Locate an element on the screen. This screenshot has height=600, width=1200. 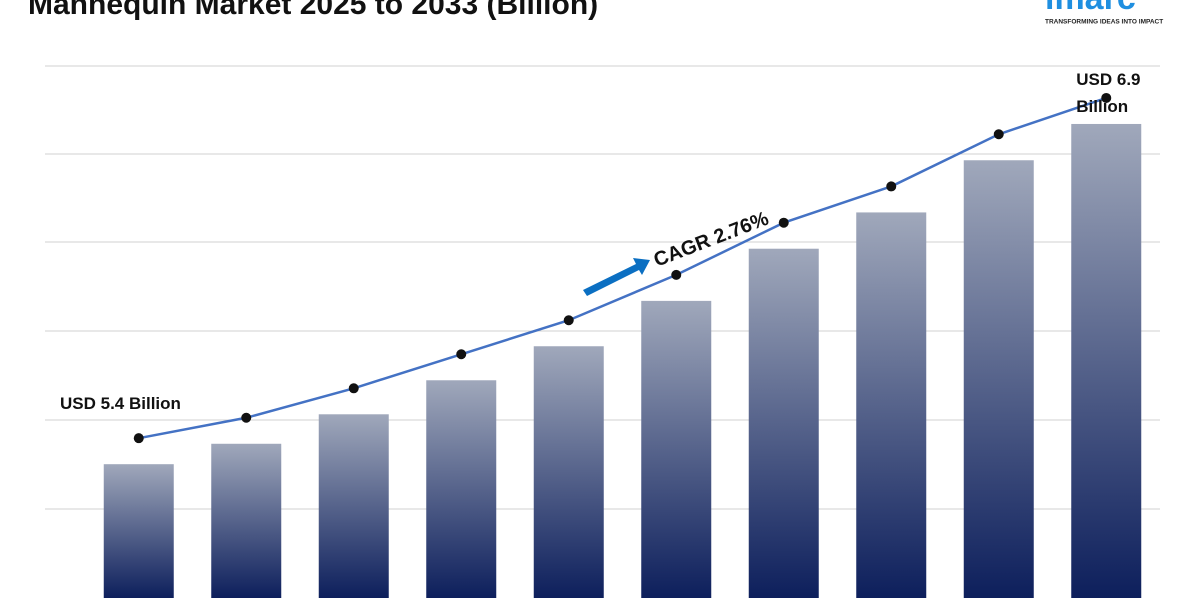
brand-tagline: TRANSFORMING IDEAS INTO IMPACT is located at coordinates (1104, 22).